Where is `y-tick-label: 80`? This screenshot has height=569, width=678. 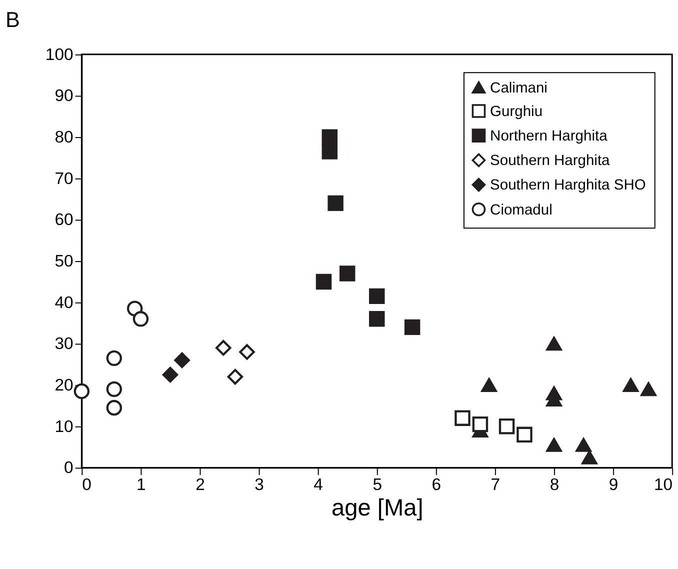 y-tick-label: 80 is located at coordinates (64, 136).